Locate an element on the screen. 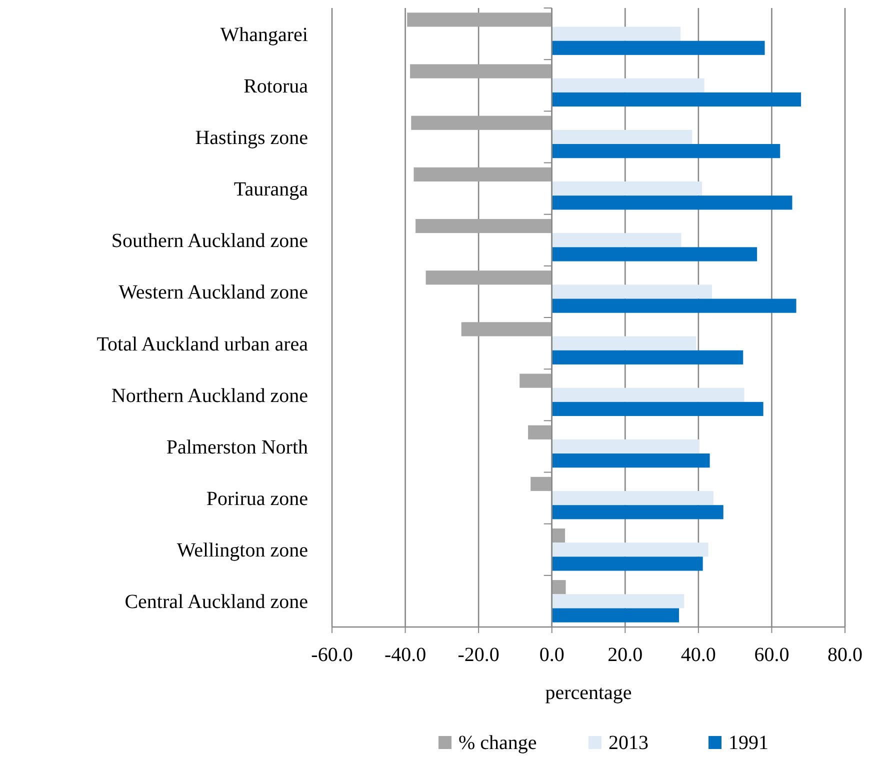 This screenshot has height=767, width=873. y-tick-label: Porirua zone is located at coordinates (257, 499).